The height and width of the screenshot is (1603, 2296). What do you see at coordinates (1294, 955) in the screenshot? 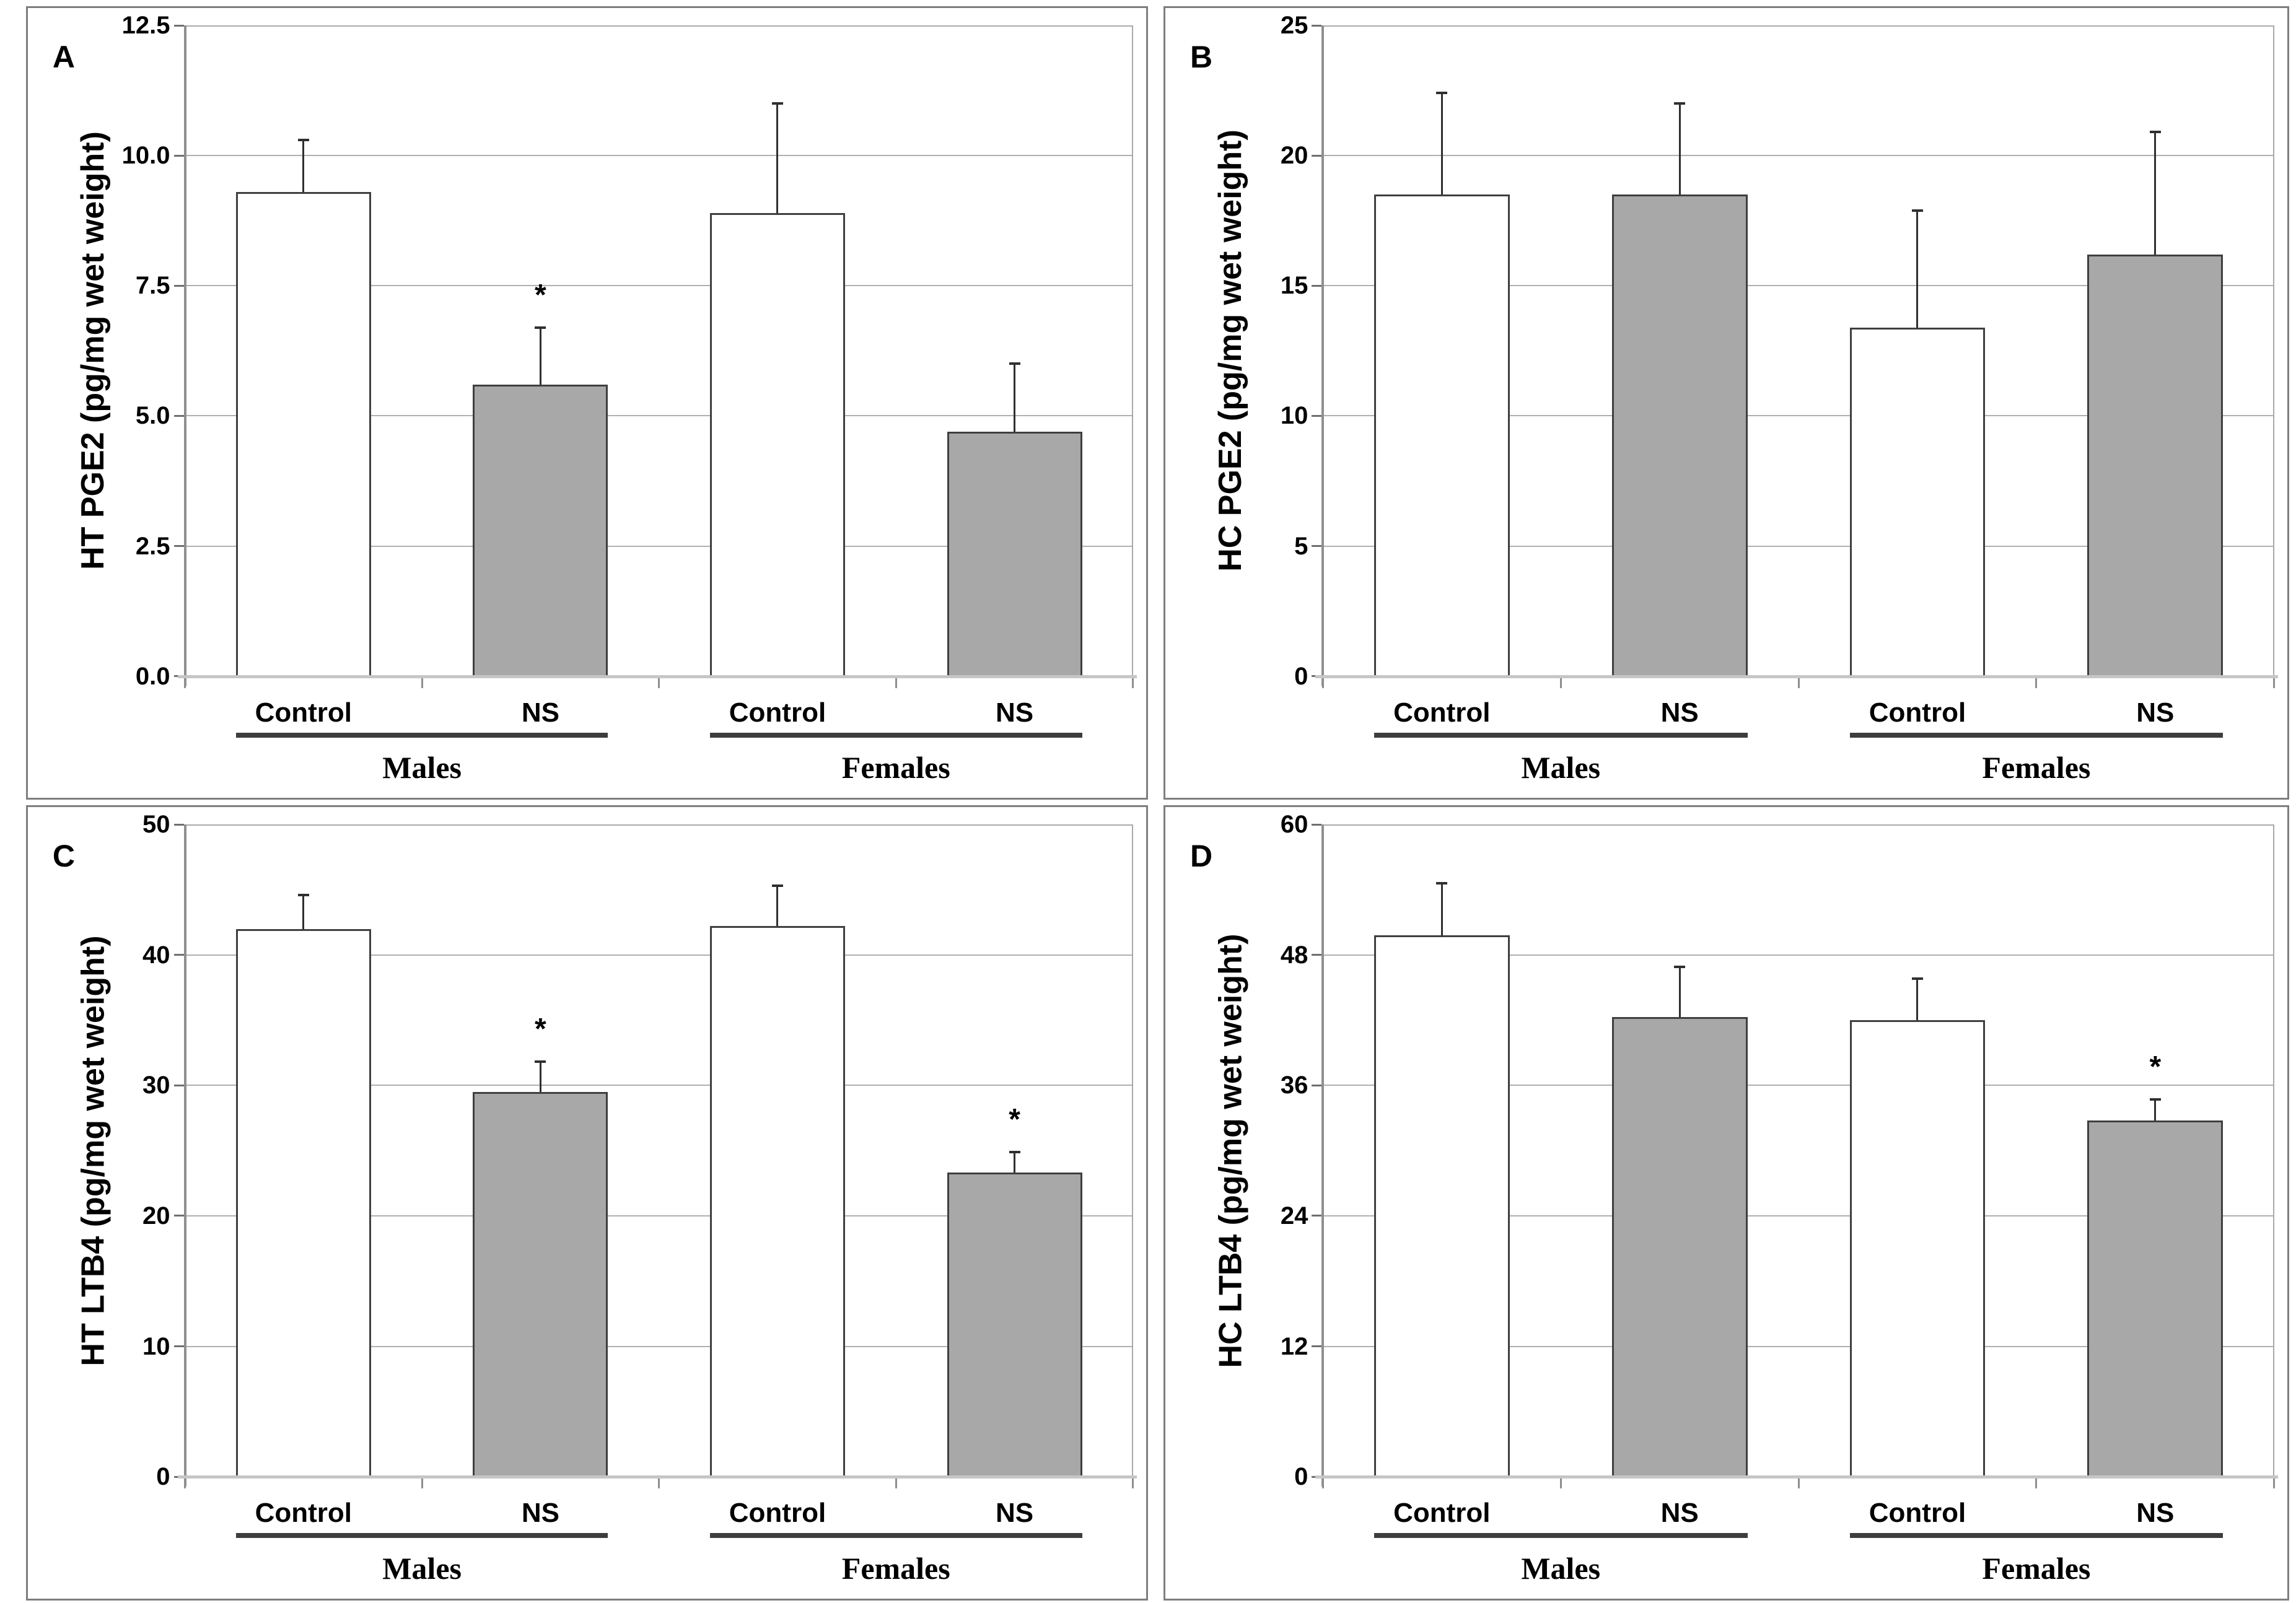
I see `y-tick-label: 48` at bounding box center [1294, 955].